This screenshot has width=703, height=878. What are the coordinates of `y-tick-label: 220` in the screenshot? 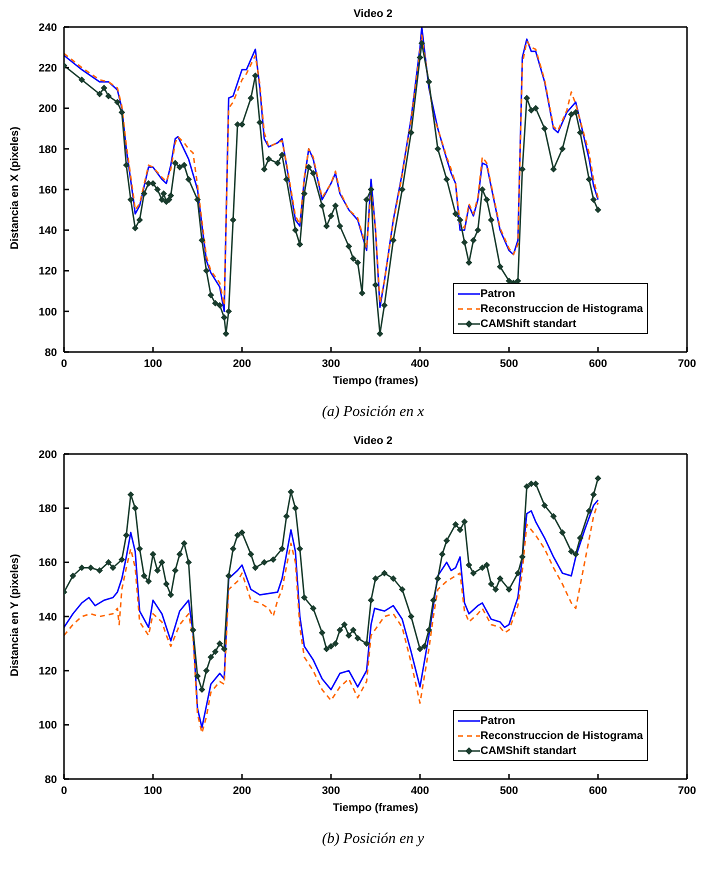 It's located at (47, 68).